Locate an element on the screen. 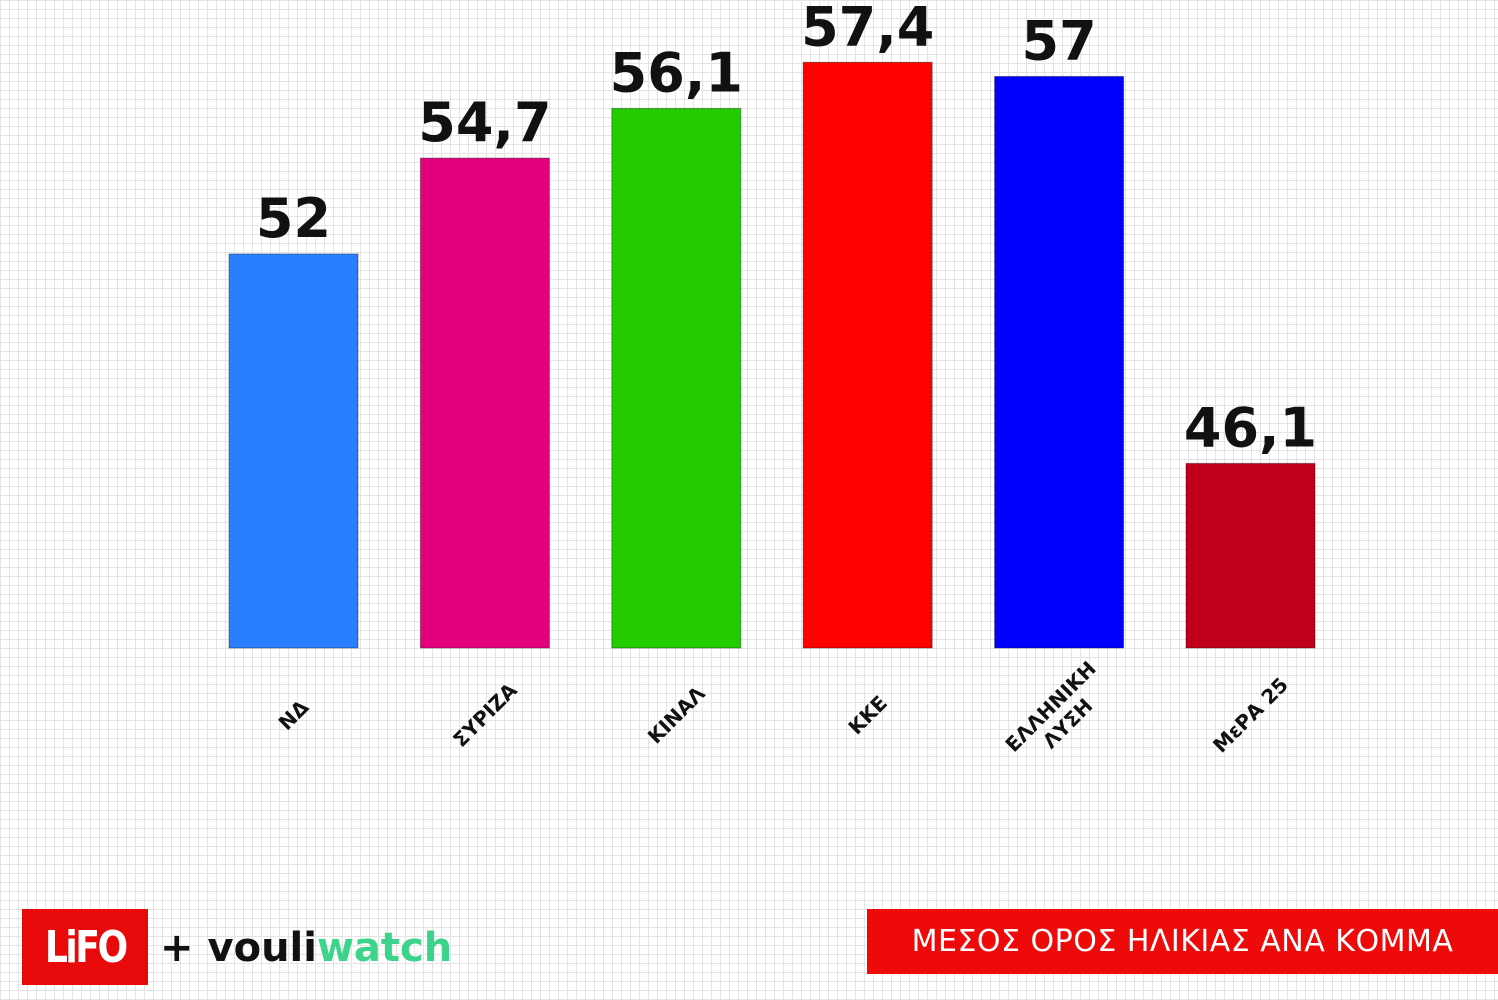  category-label-6: ΜεΡΑ 25 is located at coordinates (1250, 715).